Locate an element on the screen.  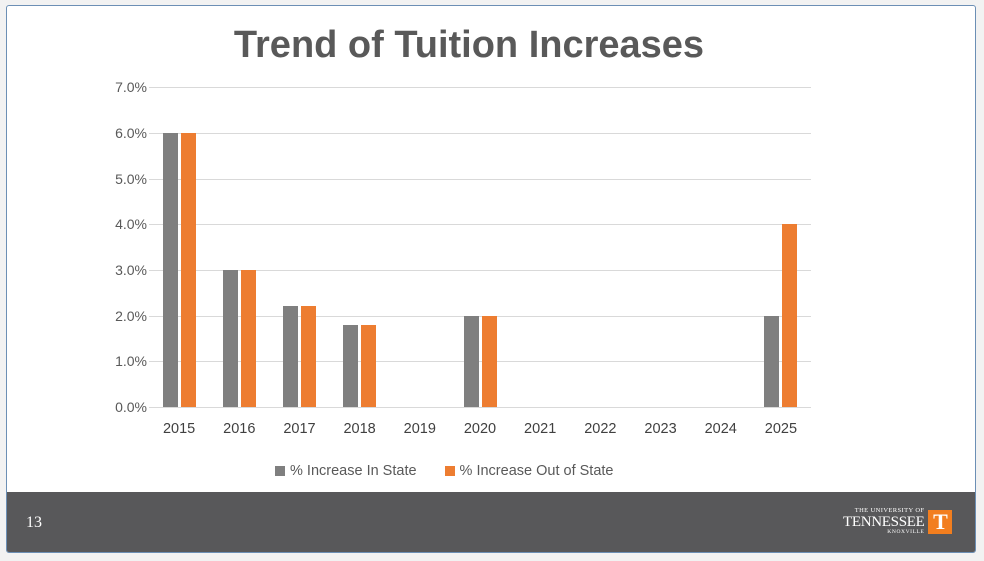
legend-item: % Increase In State is located at coordinates (346, 471).